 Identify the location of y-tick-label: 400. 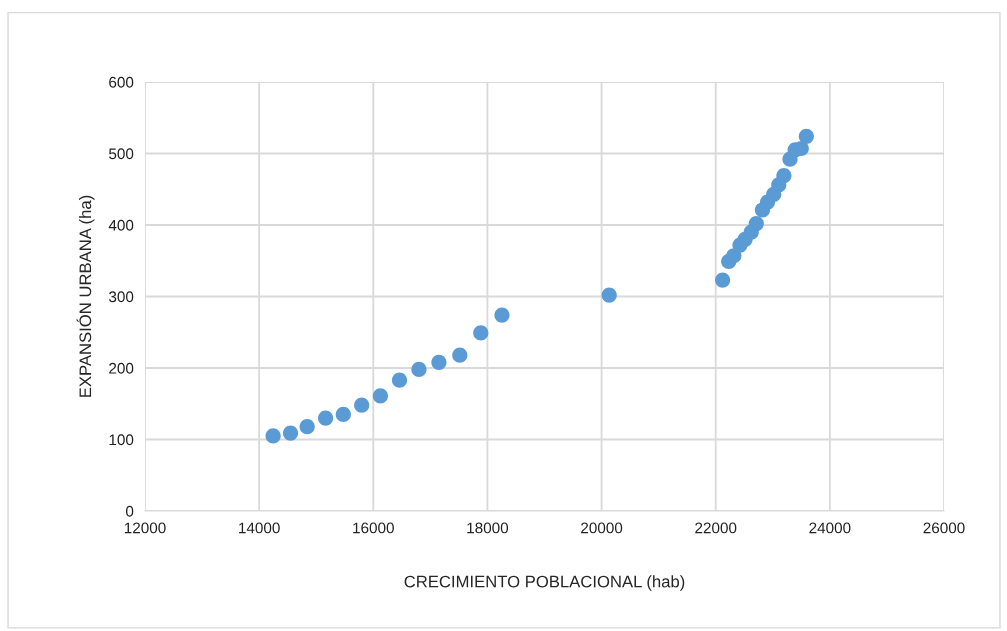
(121, 225).